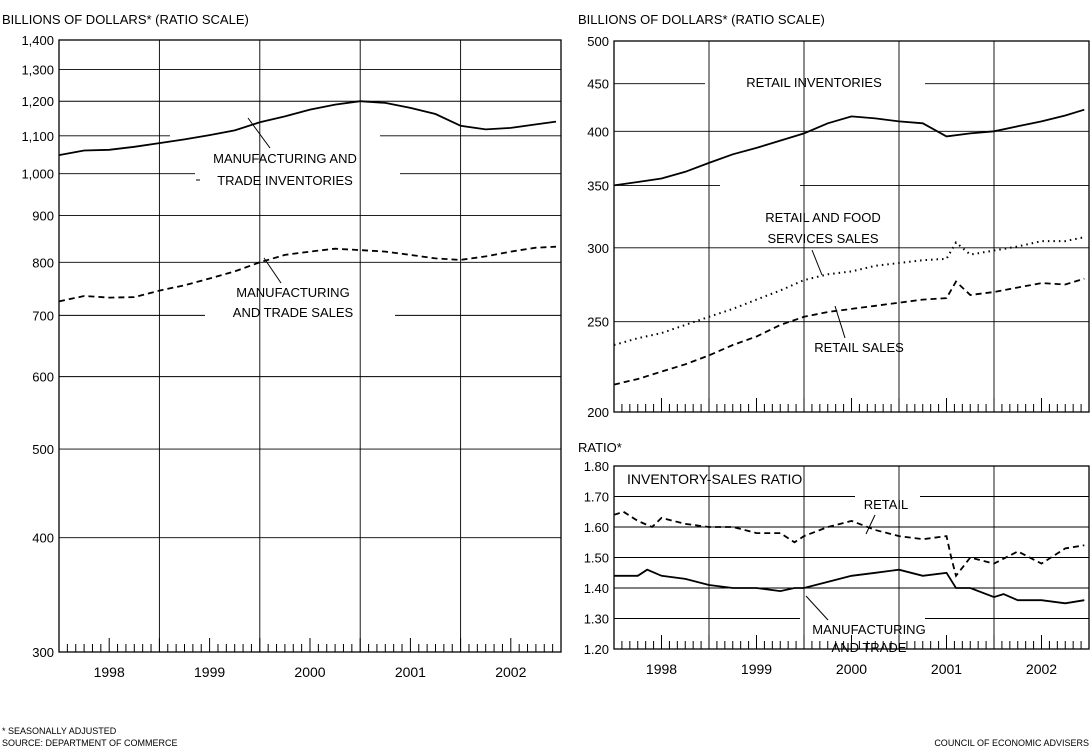  Describe the element at coordinates (43, 262) in the screenshot. I see `y-tick-label: 800` at that location.